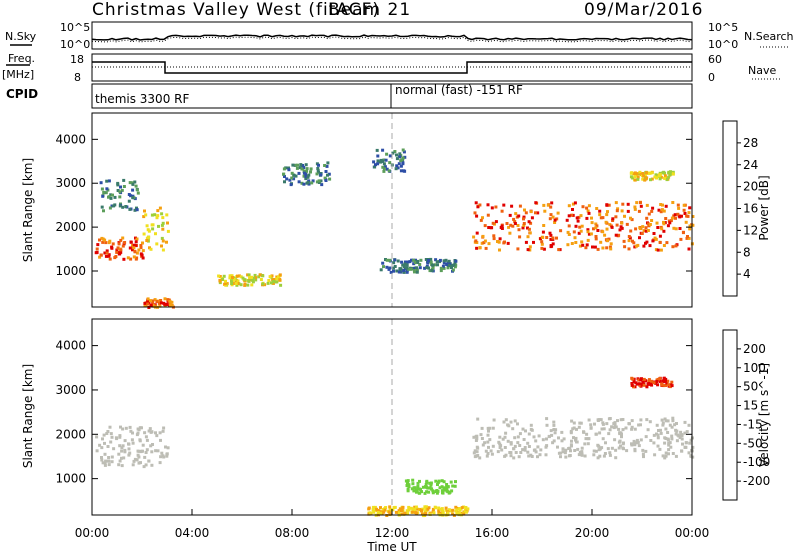 The height and width of the screenshot is (554, 800). I want to click on colorbar-tick-label: 200, so click(754, 349).